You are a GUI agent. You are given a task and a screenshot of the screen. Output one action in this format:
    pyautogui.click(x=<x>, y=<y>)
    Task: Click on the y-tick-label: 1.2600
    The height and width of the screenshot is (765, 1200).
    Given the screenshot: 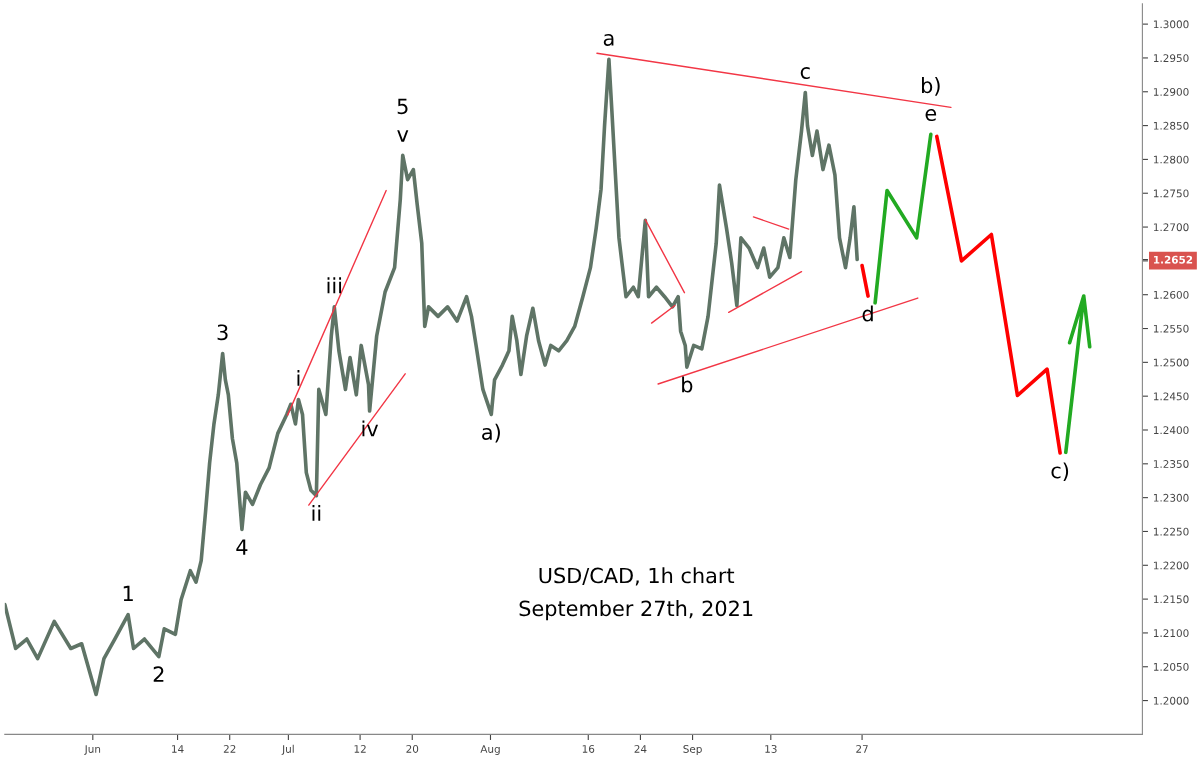 What is the action you would take?
    pyautogui.click(x=1171, y=294)
    